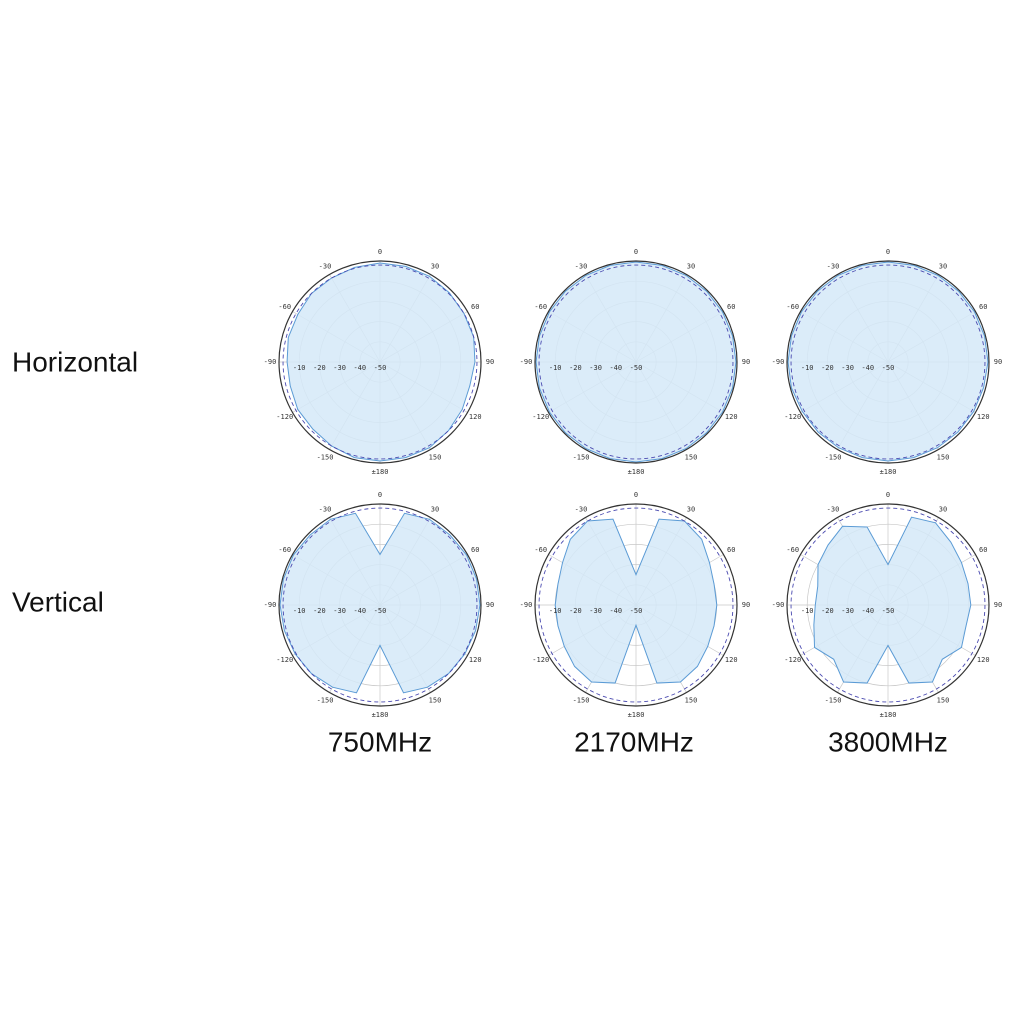 The height and width of the screenshot is (1029, 1024). Describe the element at coordinates (58, 601) in the screenshot. I see `row-label: Vertical` at that location.